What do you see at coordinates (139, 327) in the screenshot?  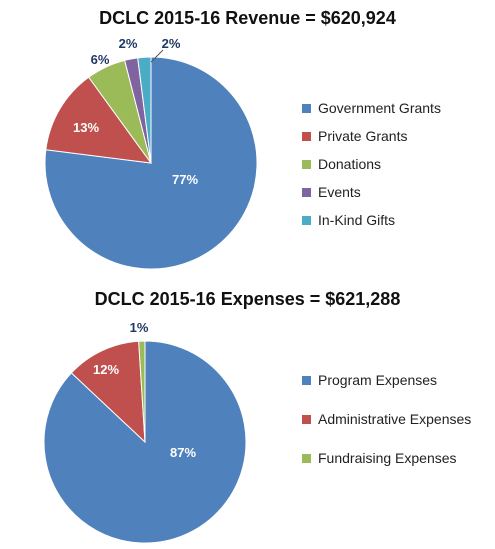 I see `data-label-fundraising-expenses: 1%` at bounding box center [139, 327].